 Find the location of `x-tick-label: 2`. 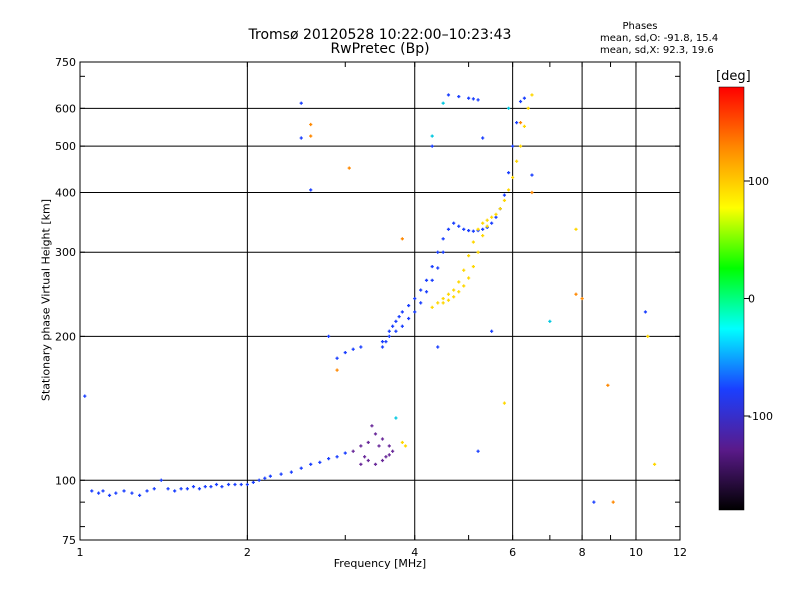

x-tick-label: 2 is located at coordinates (247, 552).